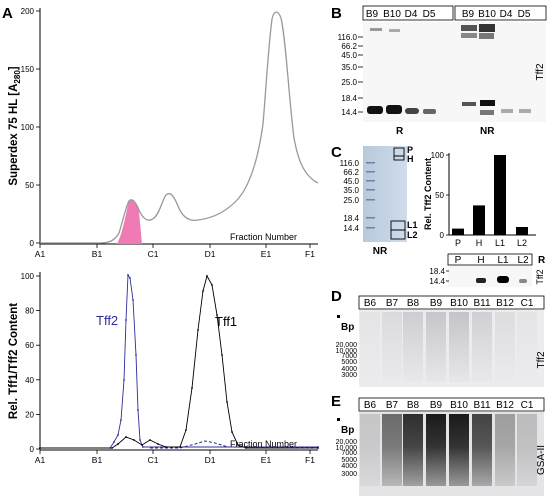  I want to click on band-b10-high-reduced, so click(394, 30).